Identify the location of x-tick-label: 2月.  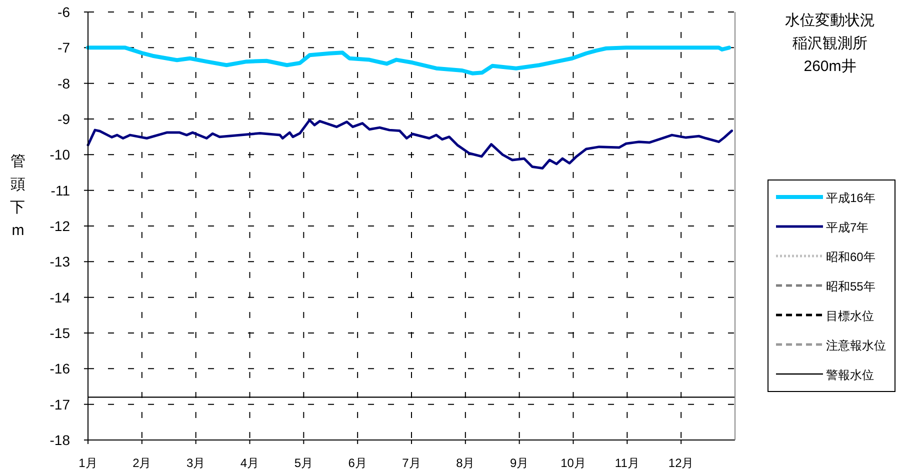
(142, 463).